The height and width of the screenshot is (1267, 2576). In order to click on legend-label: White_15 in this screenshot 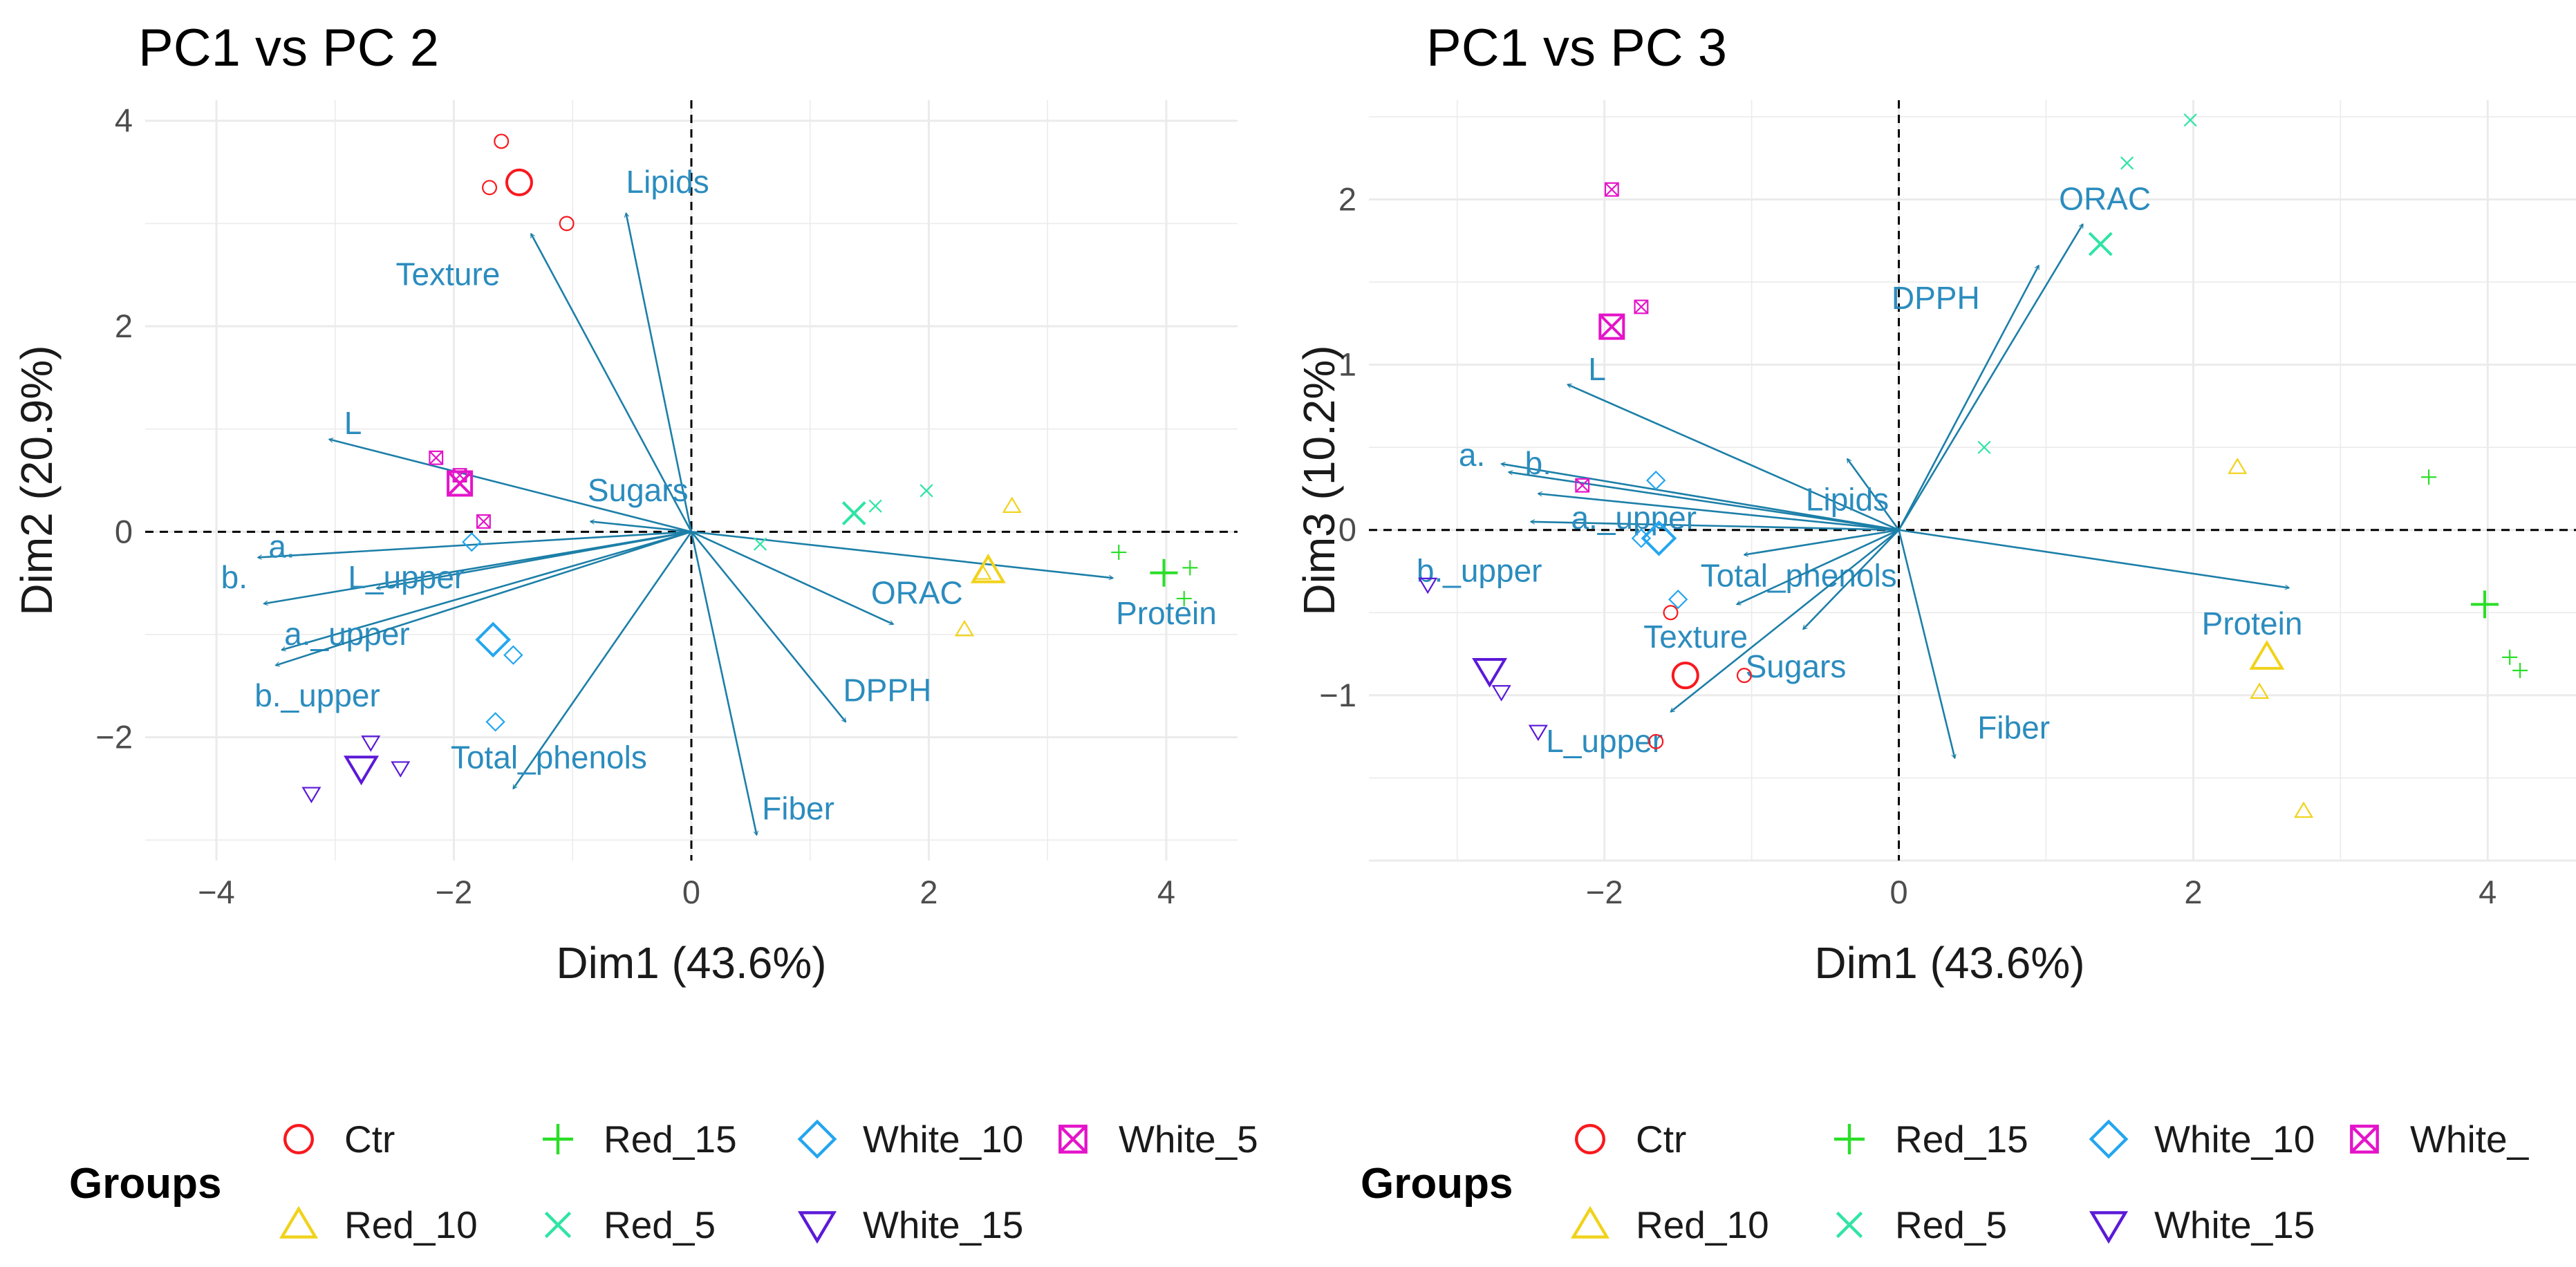, I will do `click(2234, 1224)`.